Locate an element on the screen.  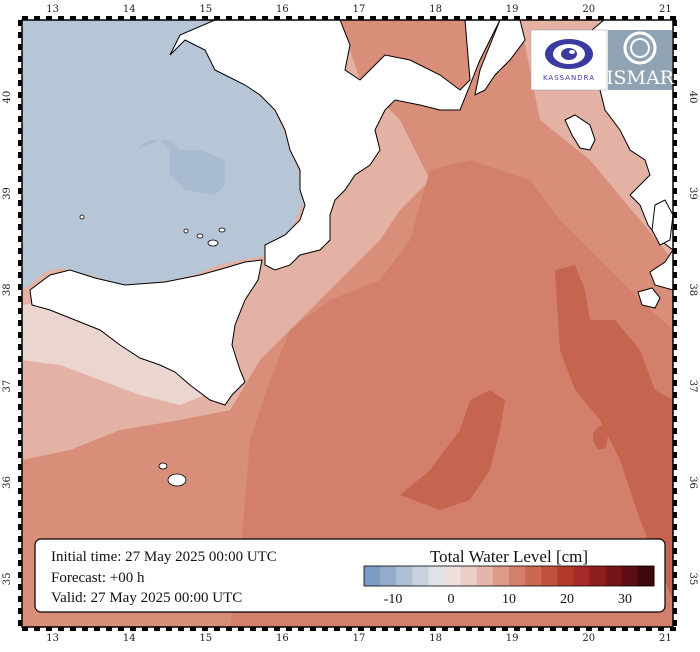
lon-tick-label: 19 is located at coordinates (512, 638).